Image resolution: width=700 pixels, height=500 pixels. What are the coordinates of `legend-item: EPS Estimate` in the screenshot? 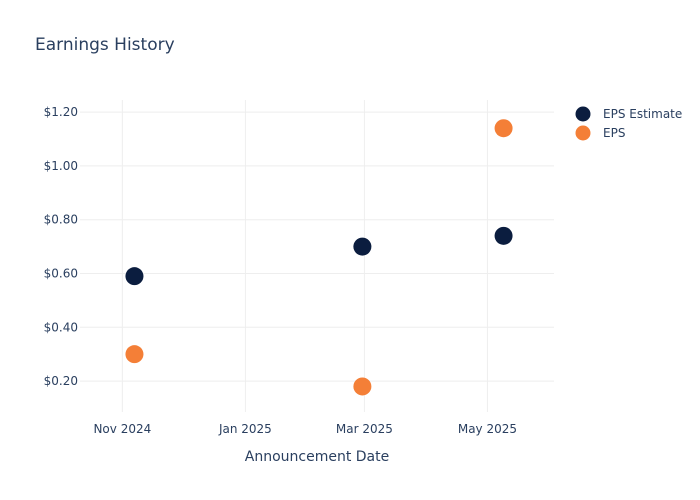 It's located at (629, 114).